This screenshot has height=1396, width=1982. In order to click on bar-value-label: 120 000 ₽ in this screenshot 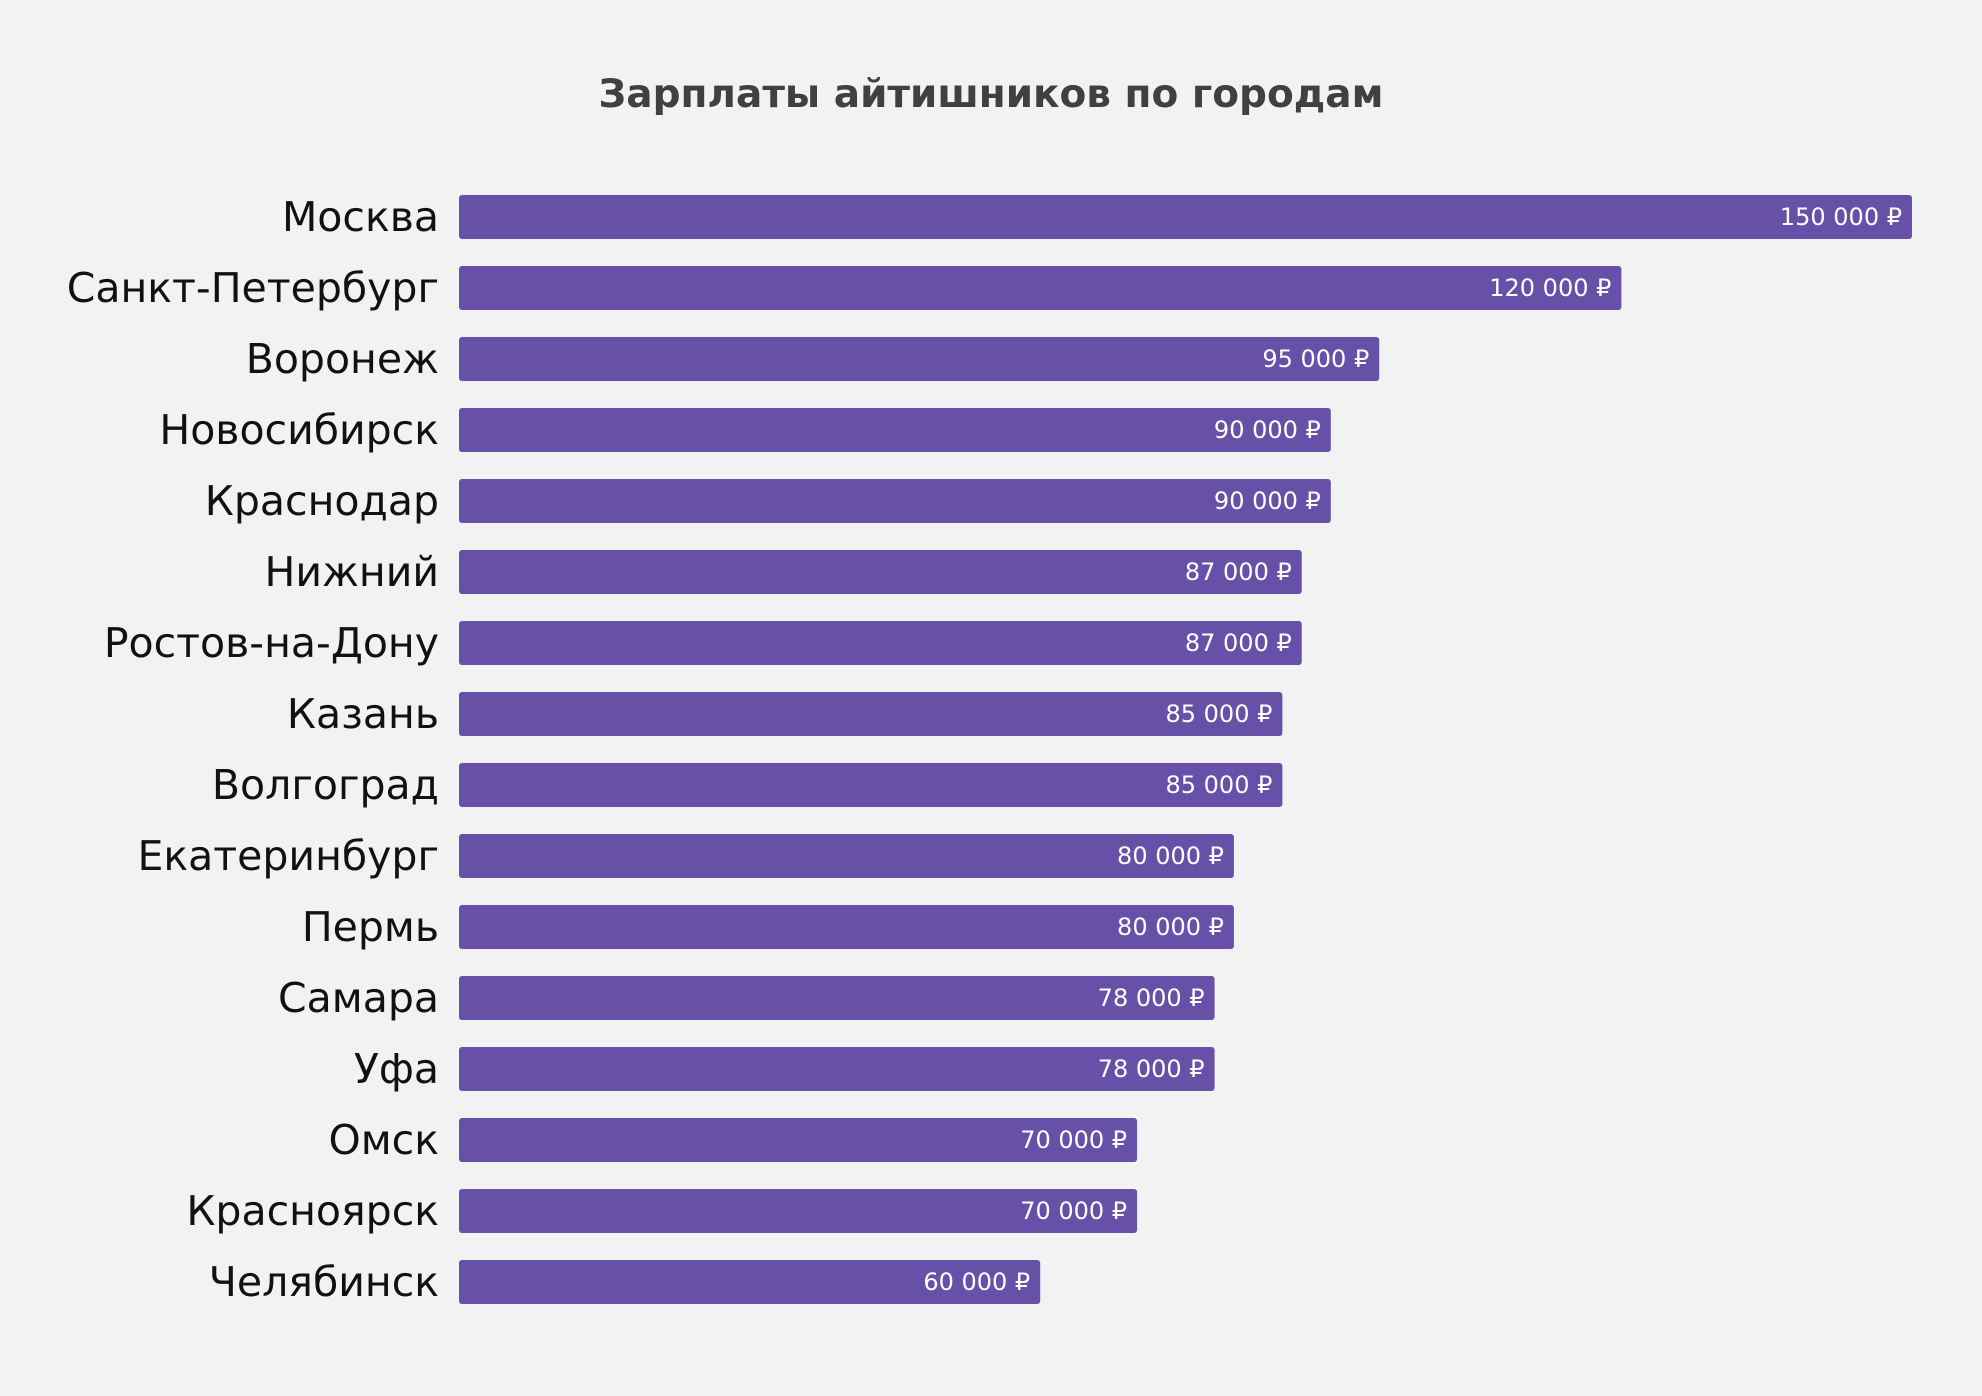, I will do `click(1550, 288)`.